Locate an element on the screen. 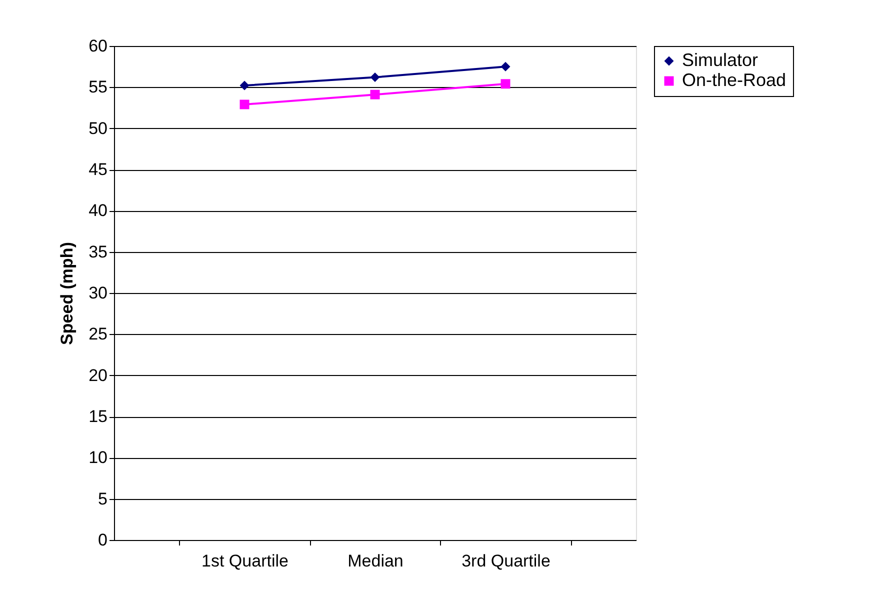  y-tick-label: 25 is located at coordinates (98, 334).